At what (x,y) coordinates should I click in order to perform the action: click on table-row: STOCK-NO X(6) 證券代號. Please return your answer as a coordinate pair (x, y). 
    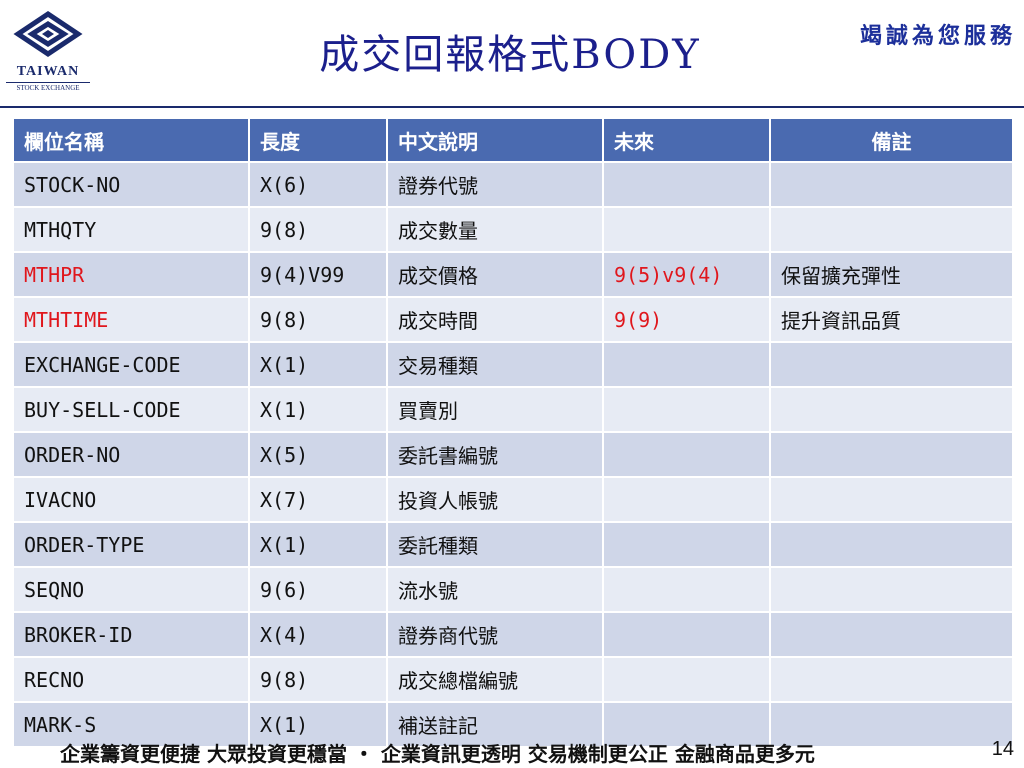
    Looking at the image, I should click on (513, 184).